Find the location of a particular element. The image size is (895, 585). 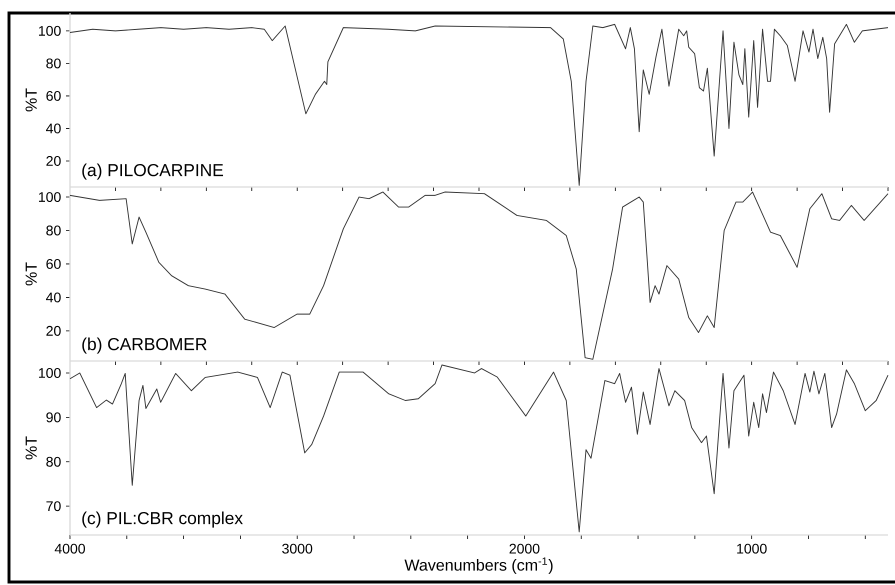

x-tick-label: 4000 is located at coordinates (70, 549).